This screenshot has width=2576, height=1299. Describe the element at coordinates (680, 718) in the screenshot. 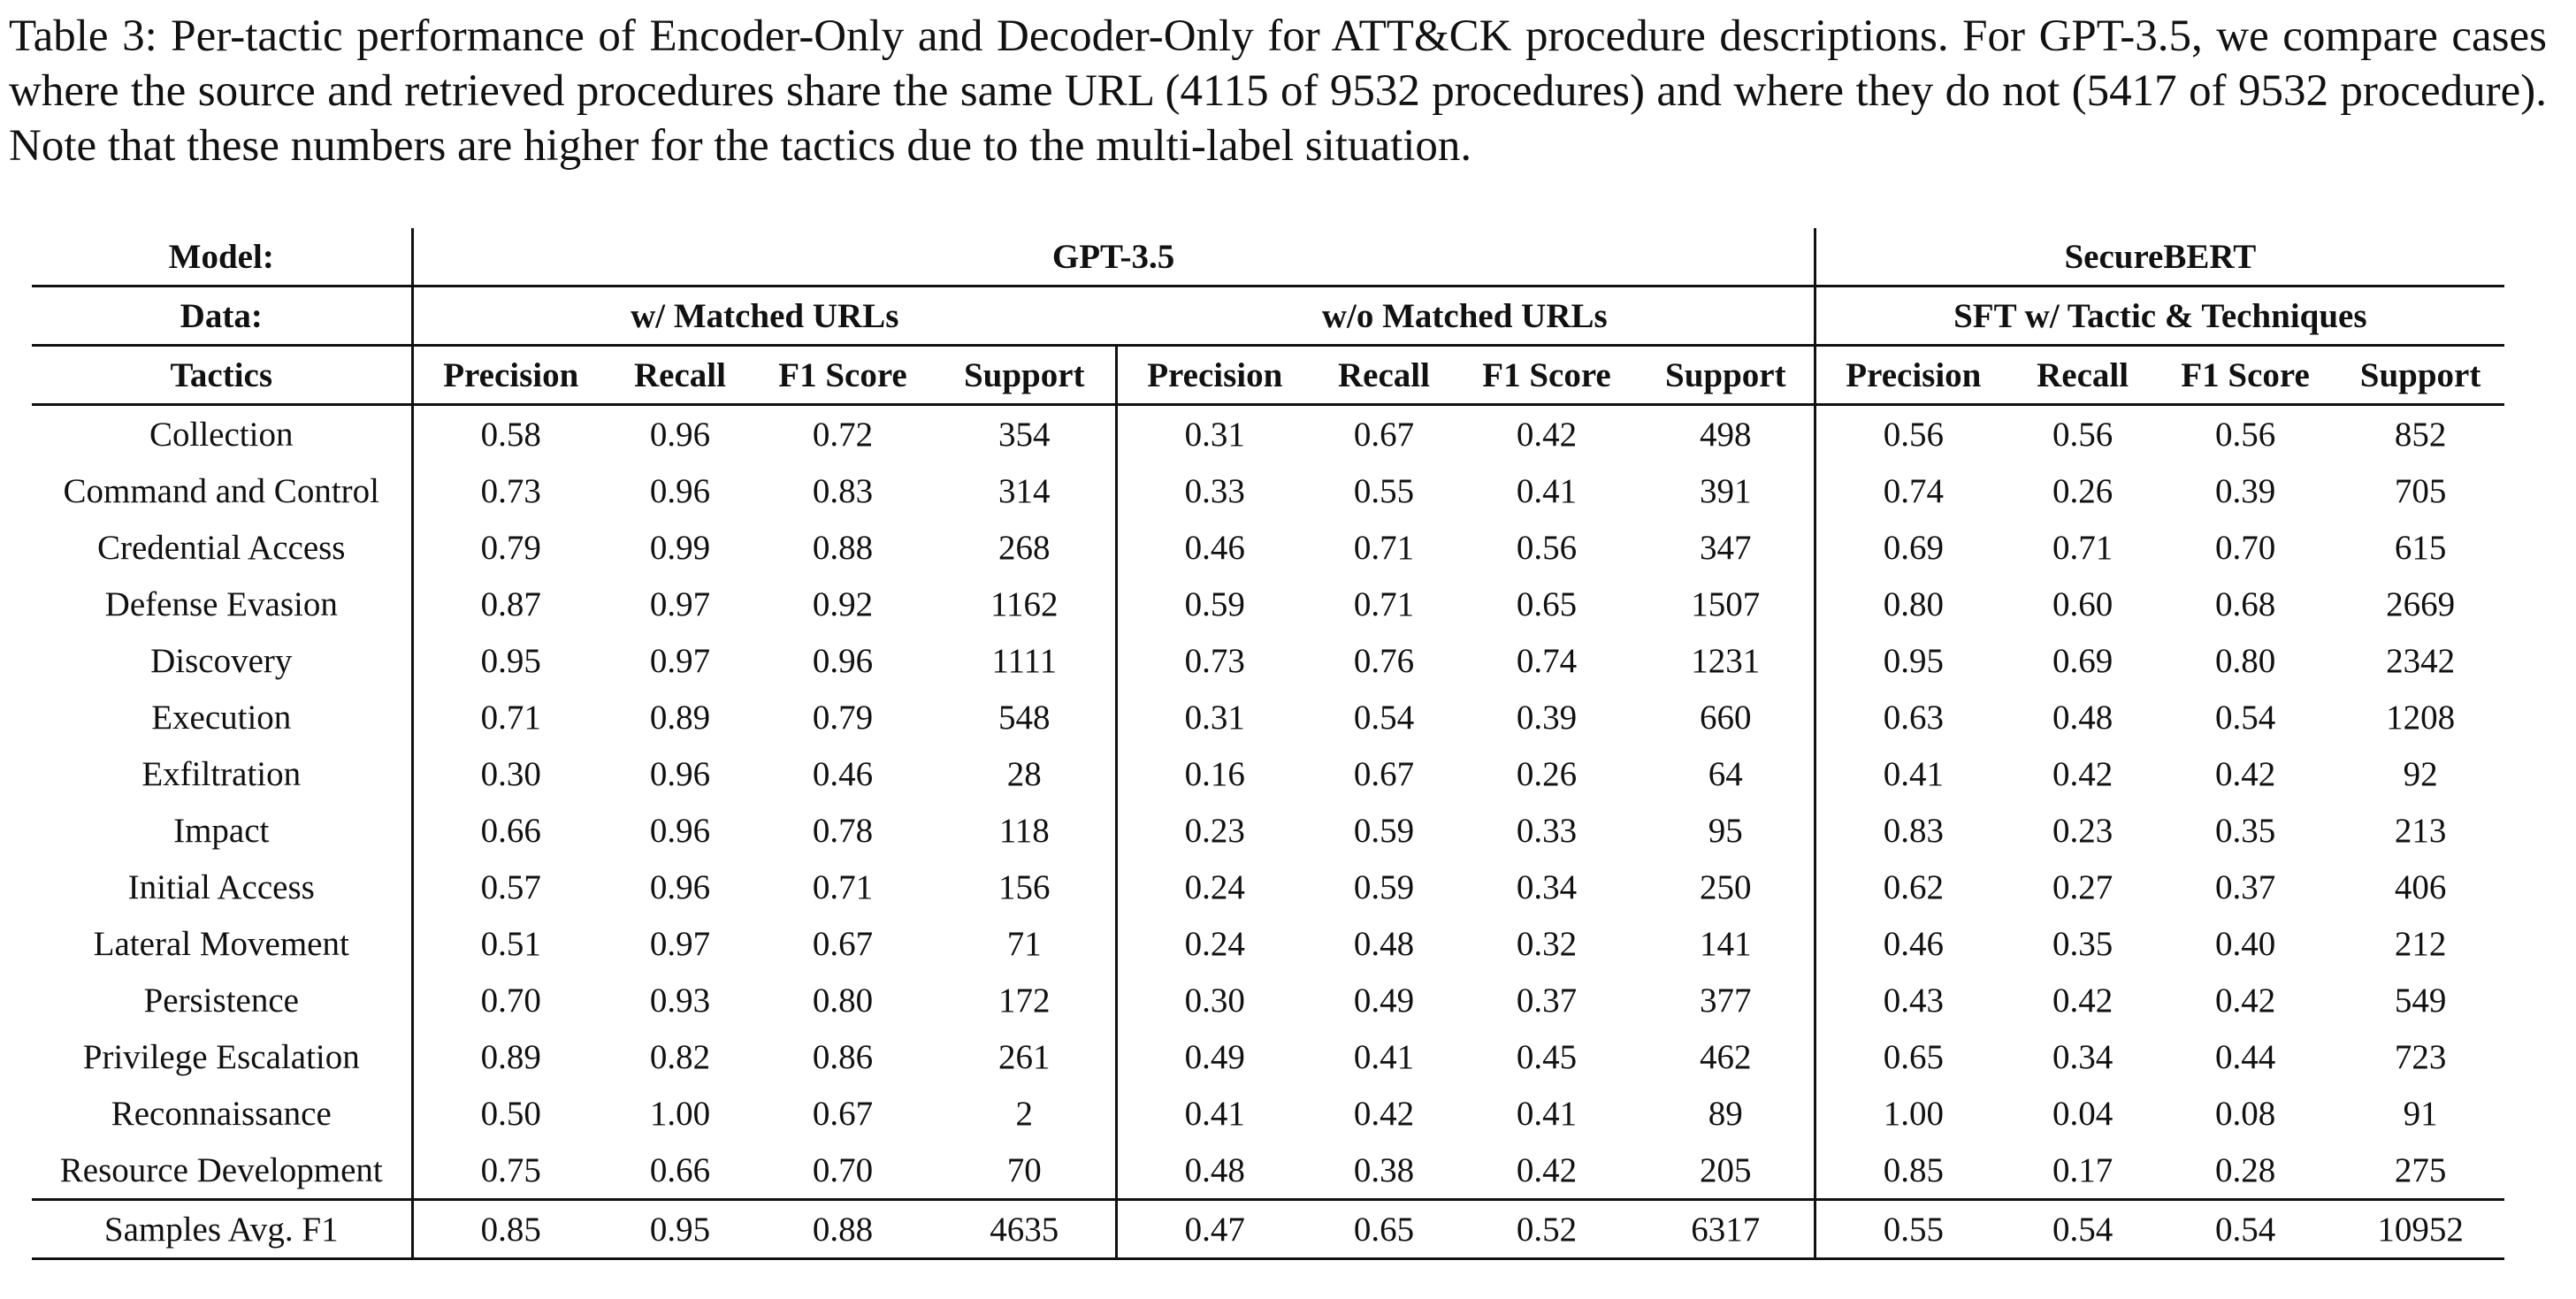

I see `value-cell: 0.89` at that location.